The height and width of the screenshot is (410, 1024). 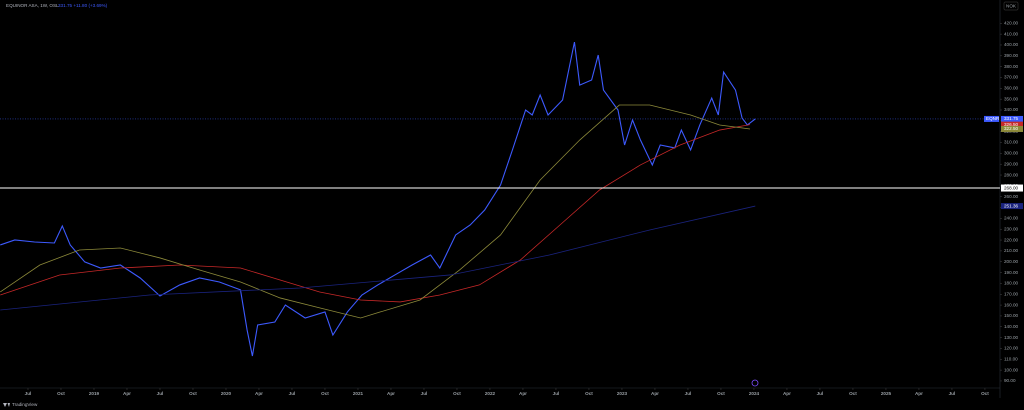 What do you see at coordinates (1011, 66) in the screenshot?
I see `y-tick-label: 380.00` at bounding box center [1011, 66].